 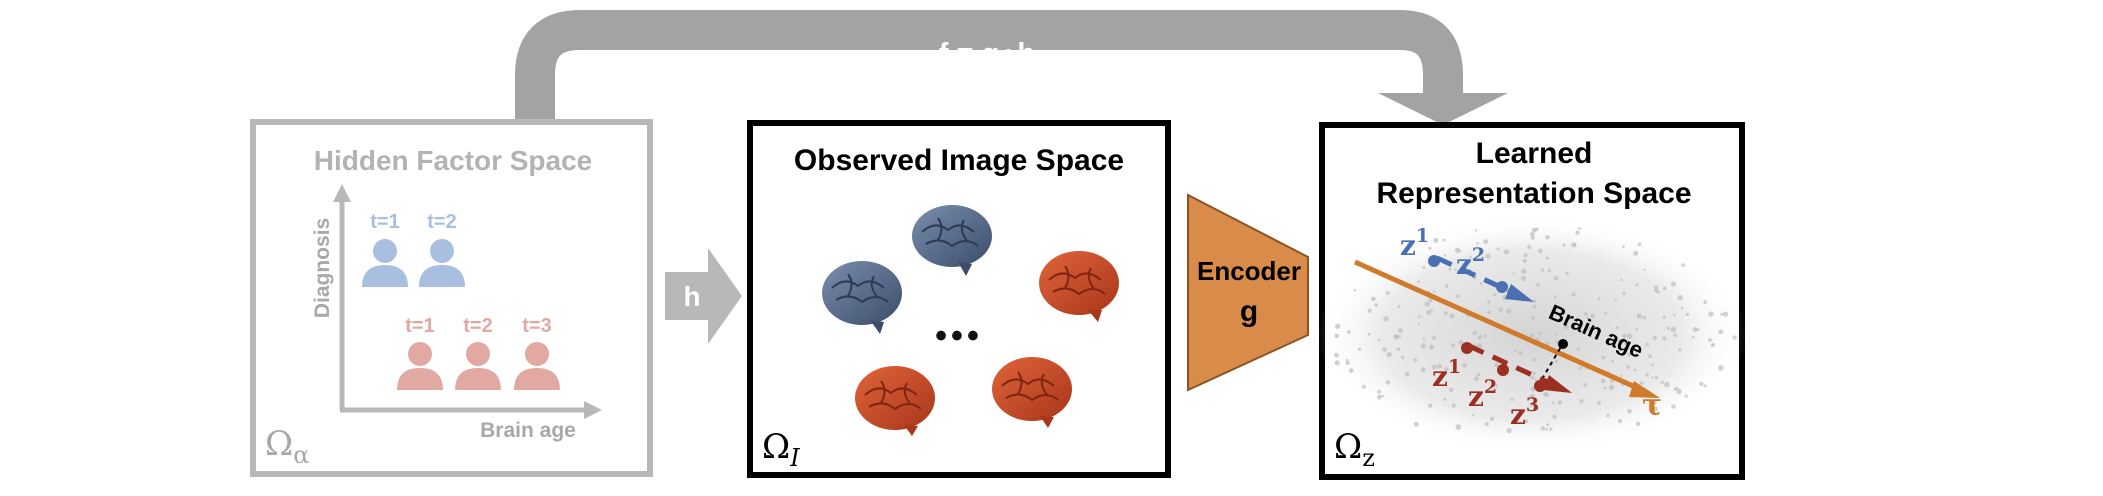 I want to click on red-point-3-label: z3, so click(x=1524, y=412).